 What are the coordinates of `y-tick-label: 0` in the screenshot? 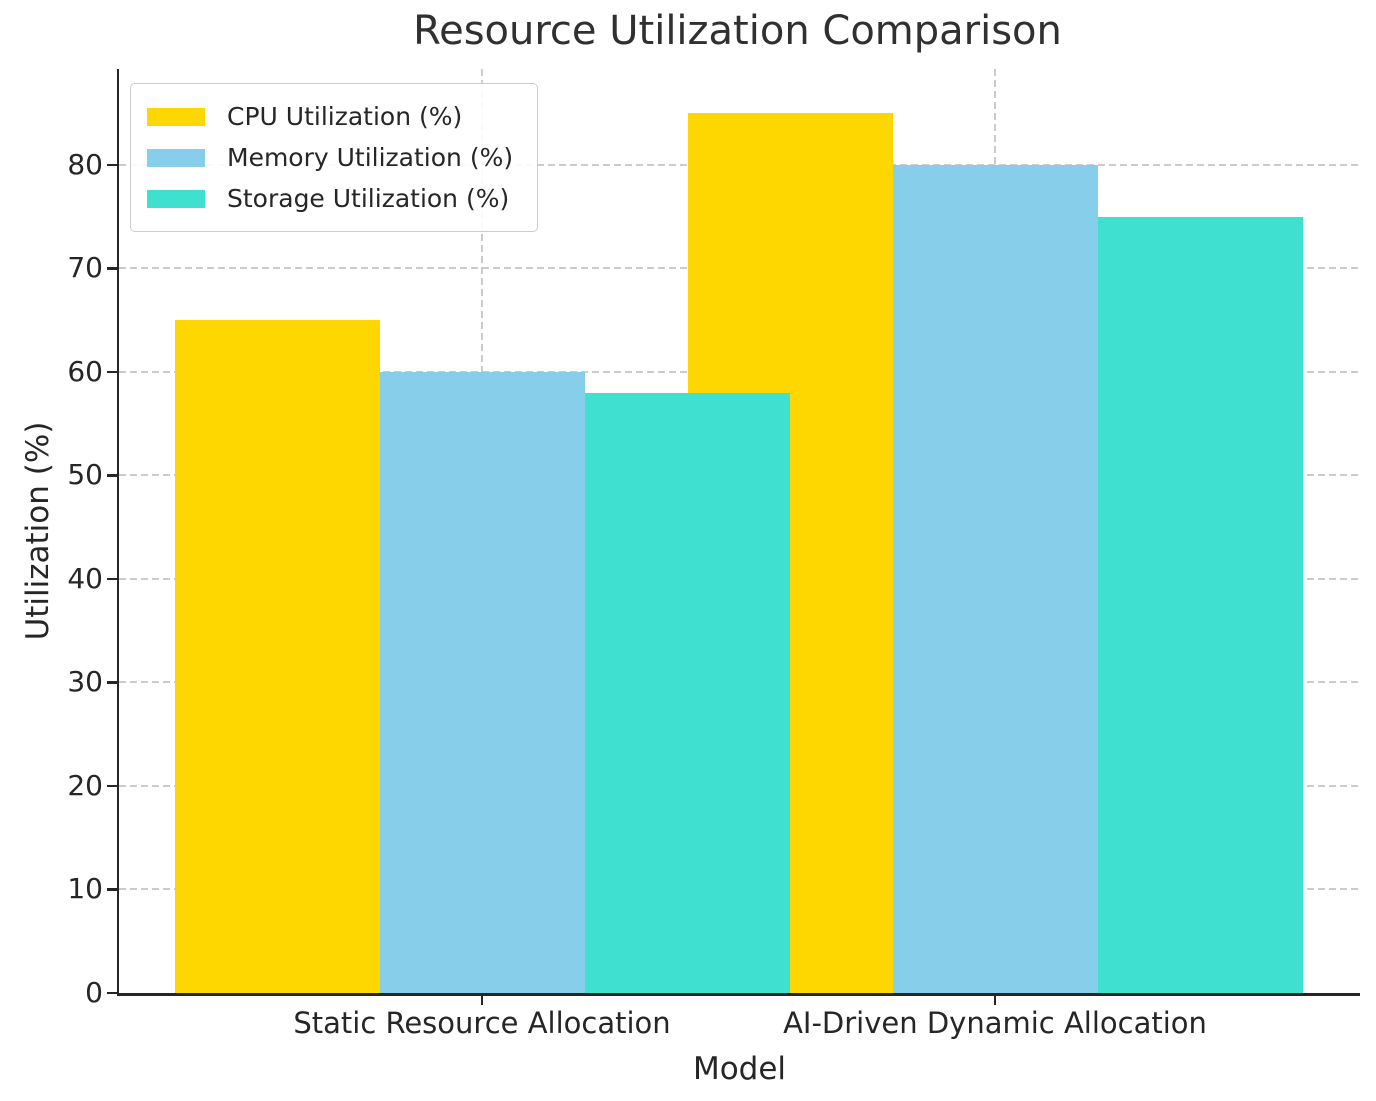 It's located at (94, 992).